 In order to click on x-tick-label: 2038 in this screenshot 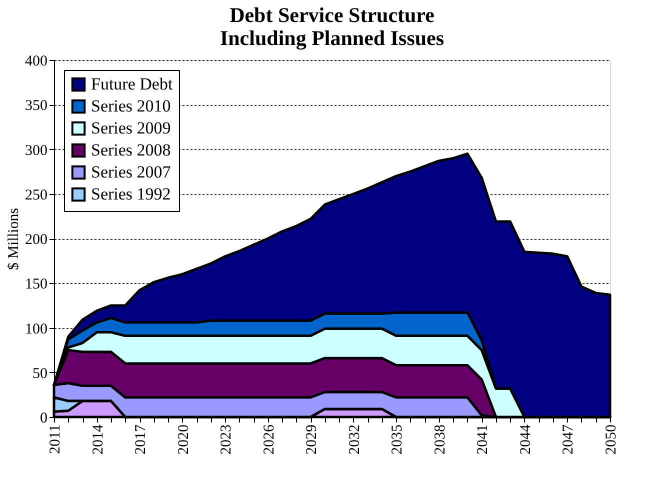, I will do `click(440, 439)`.